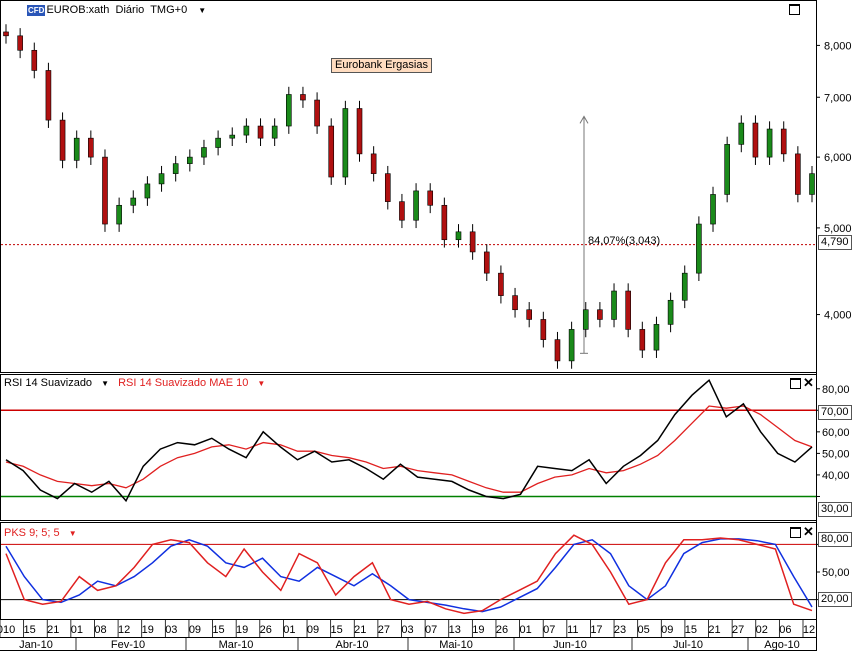 The image size is (861, 651). Describe the element at coordinates (570, 645) in the screenshot. I see `x-month-tick-label: Jun-10` at that location.